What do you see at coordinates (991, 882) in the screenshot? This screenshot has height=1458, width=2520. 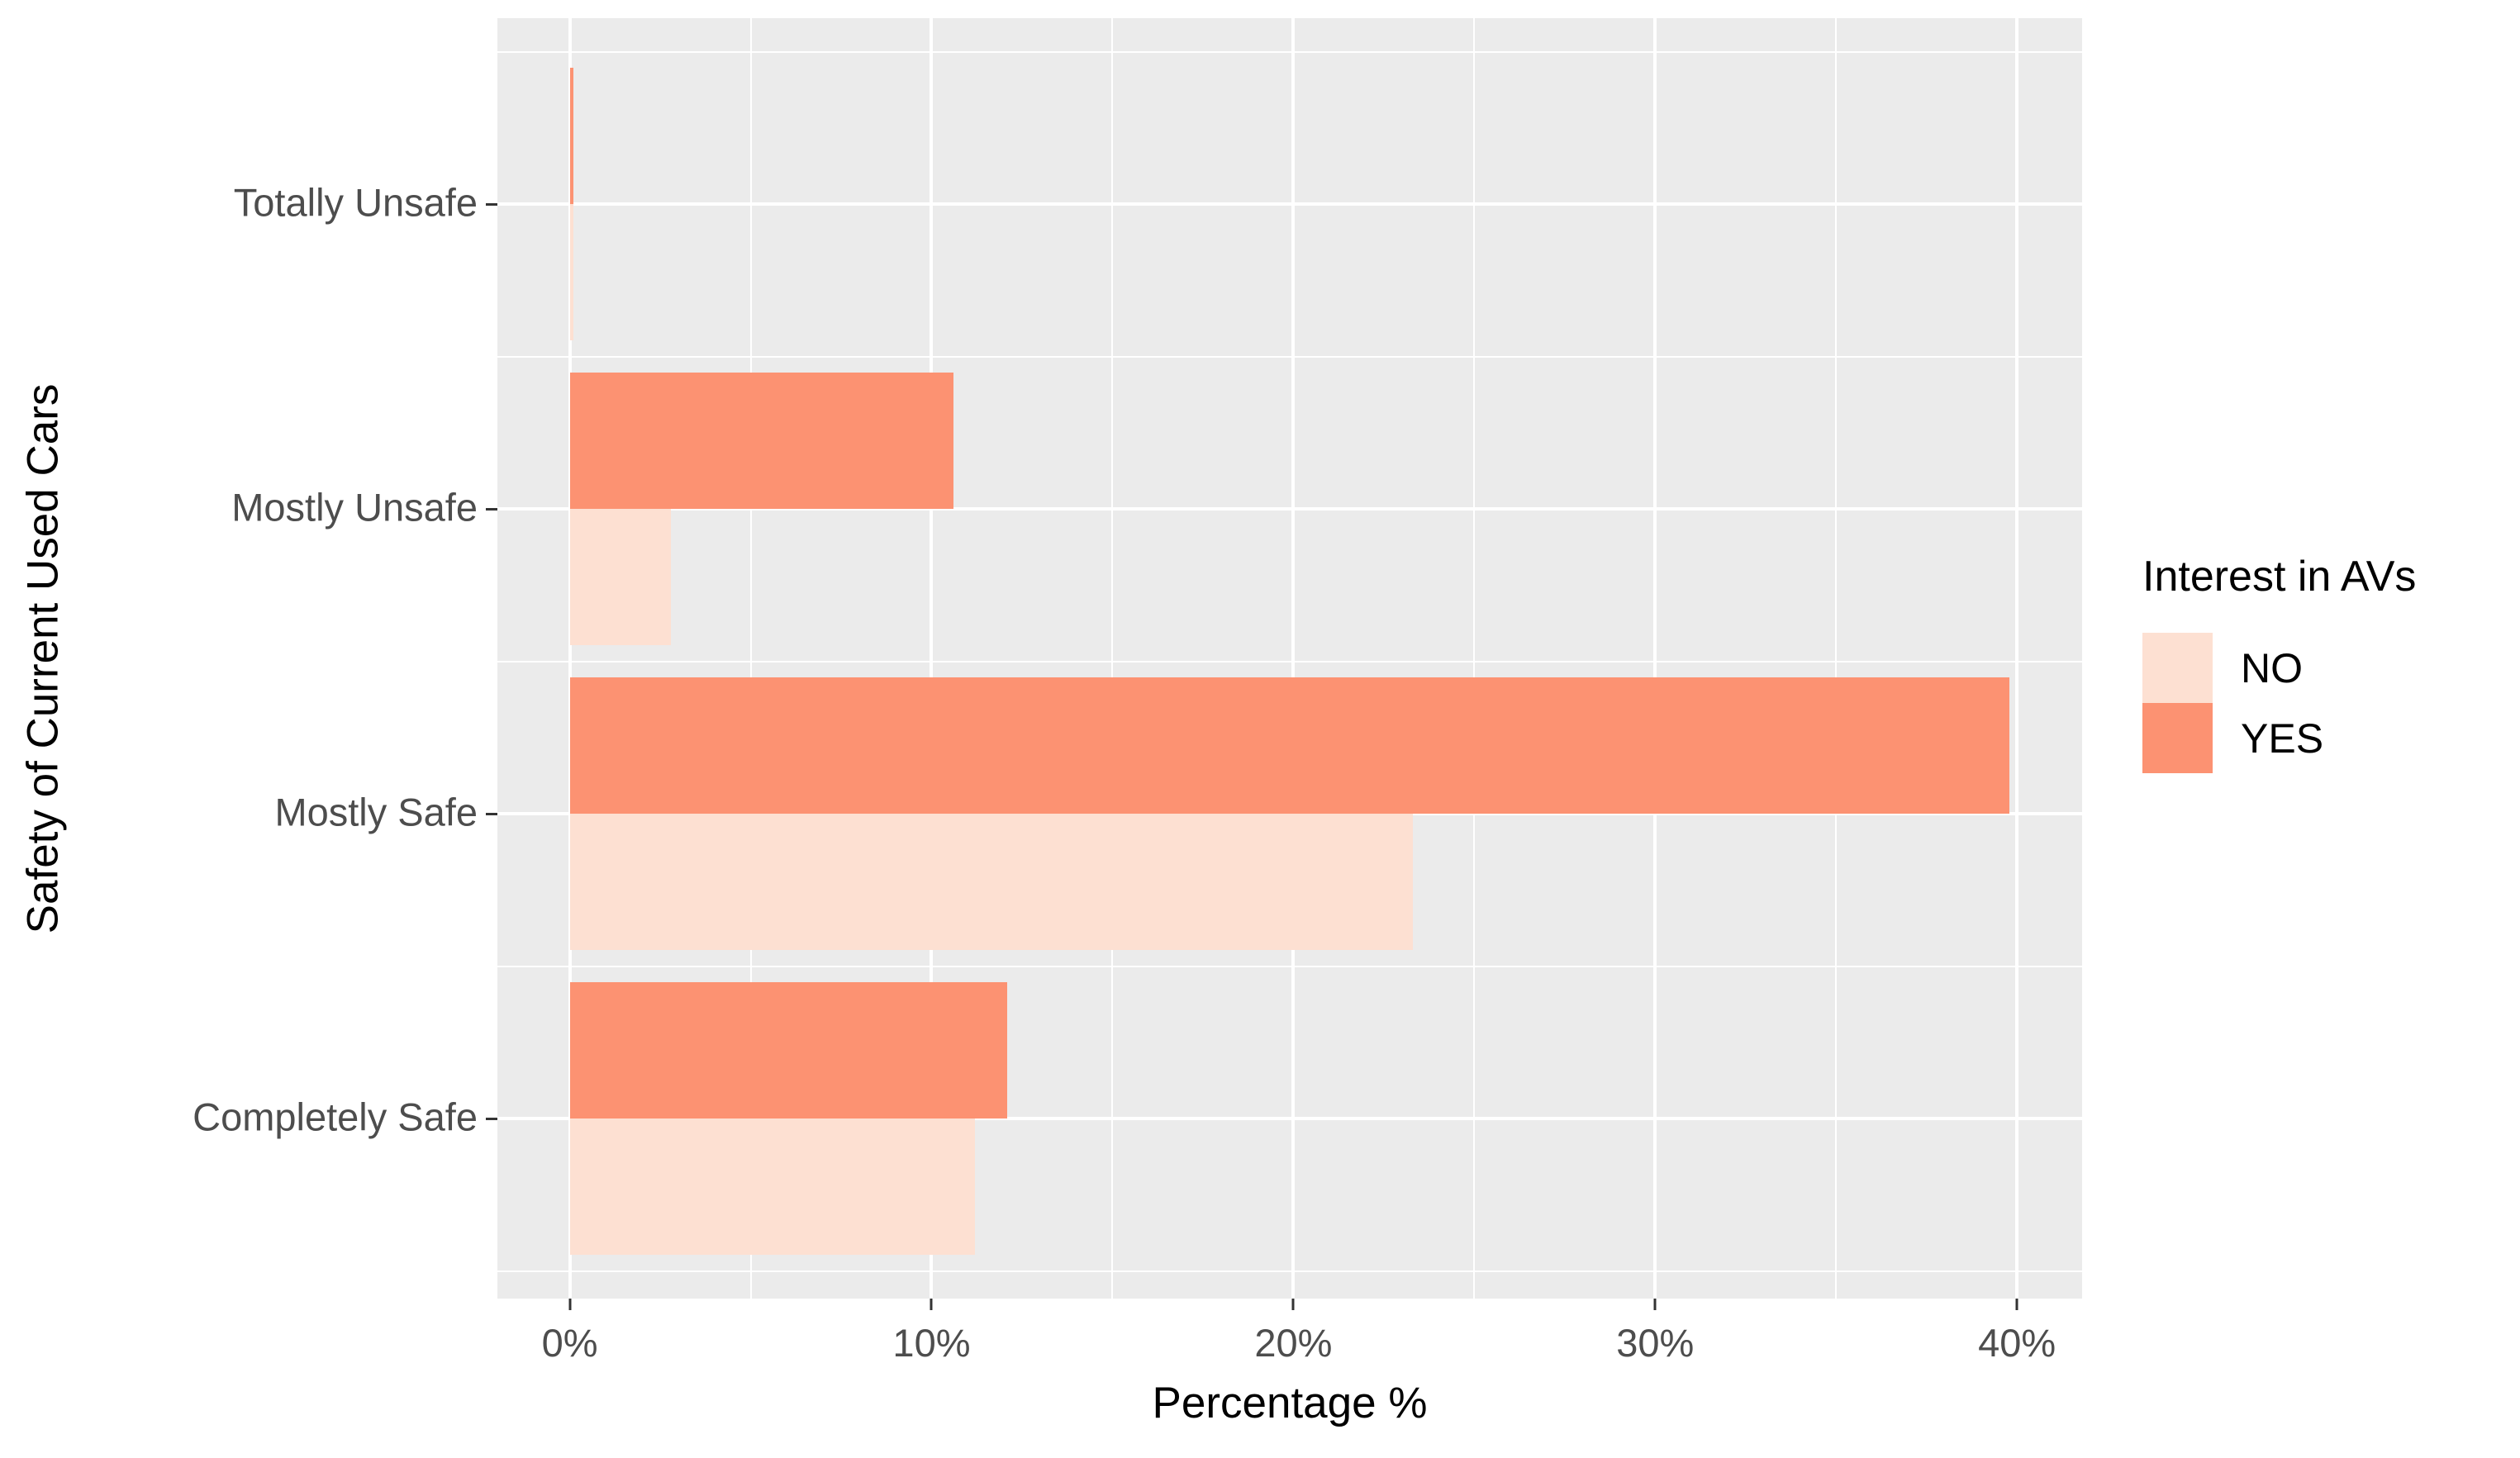 I see `bar-no-mostly-safe` at bounding box center [991, 882].